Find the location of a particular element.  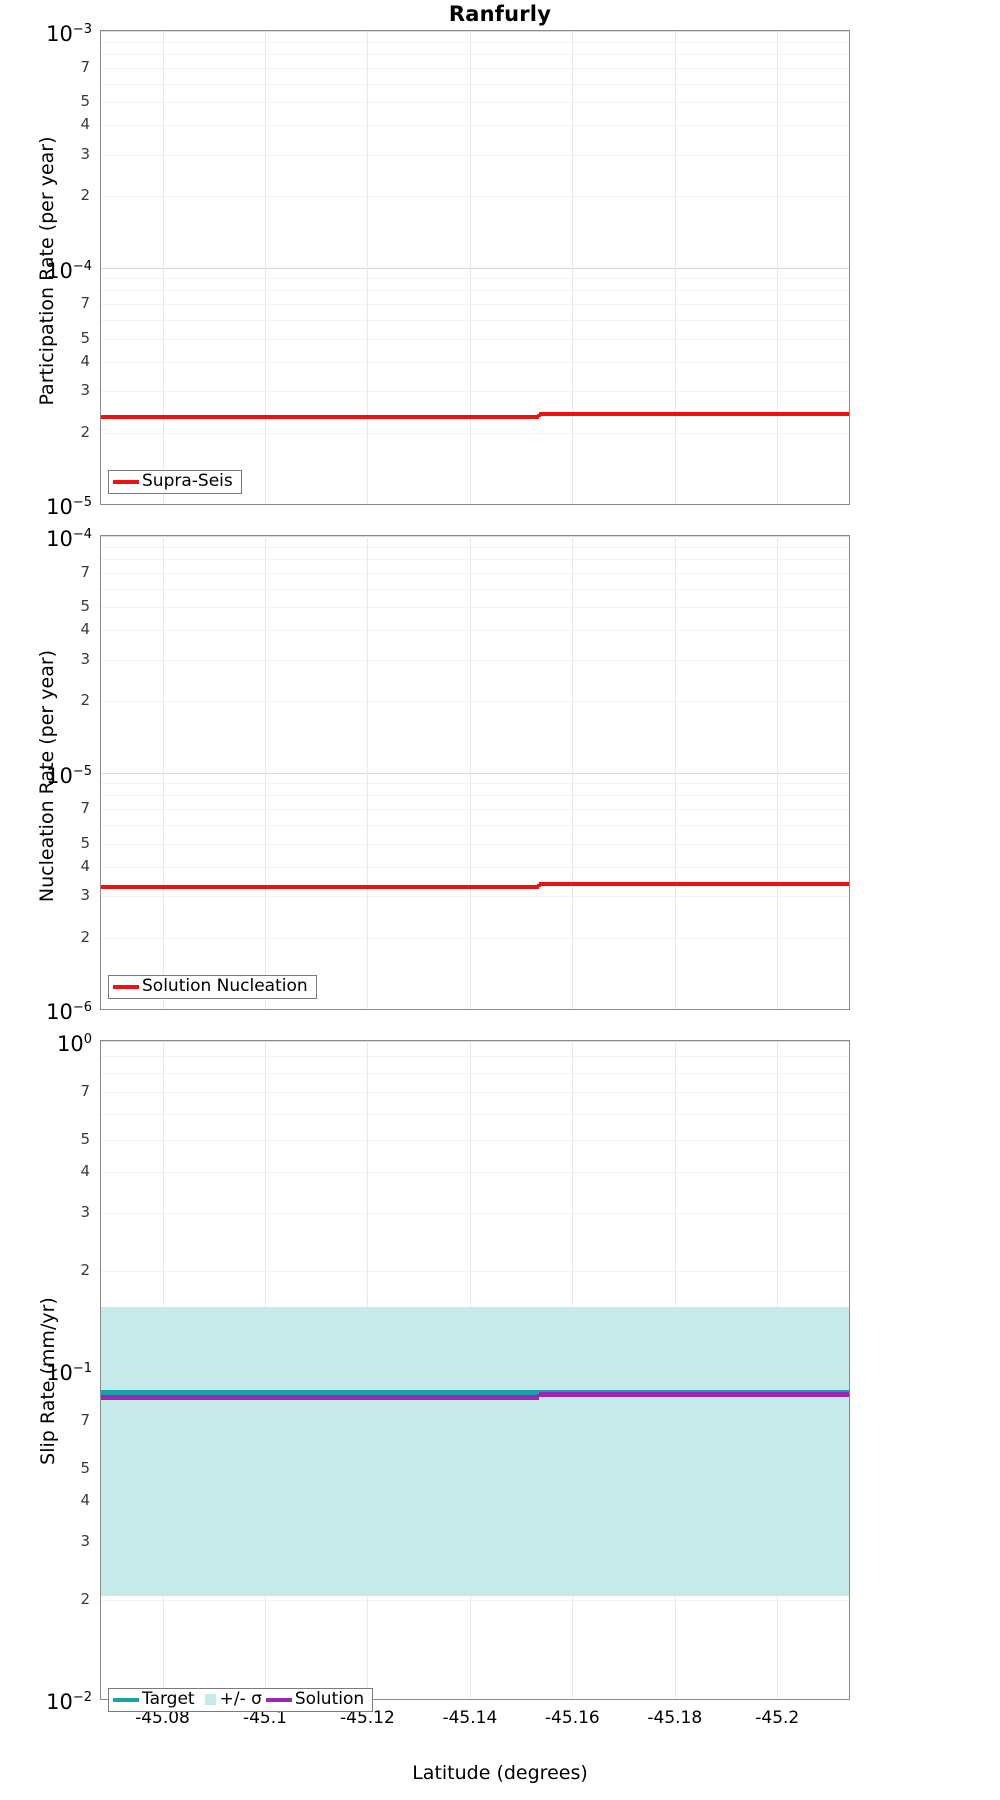

legend-item-supra-seis: Supra-Seis is located at coordinates (175, 481).